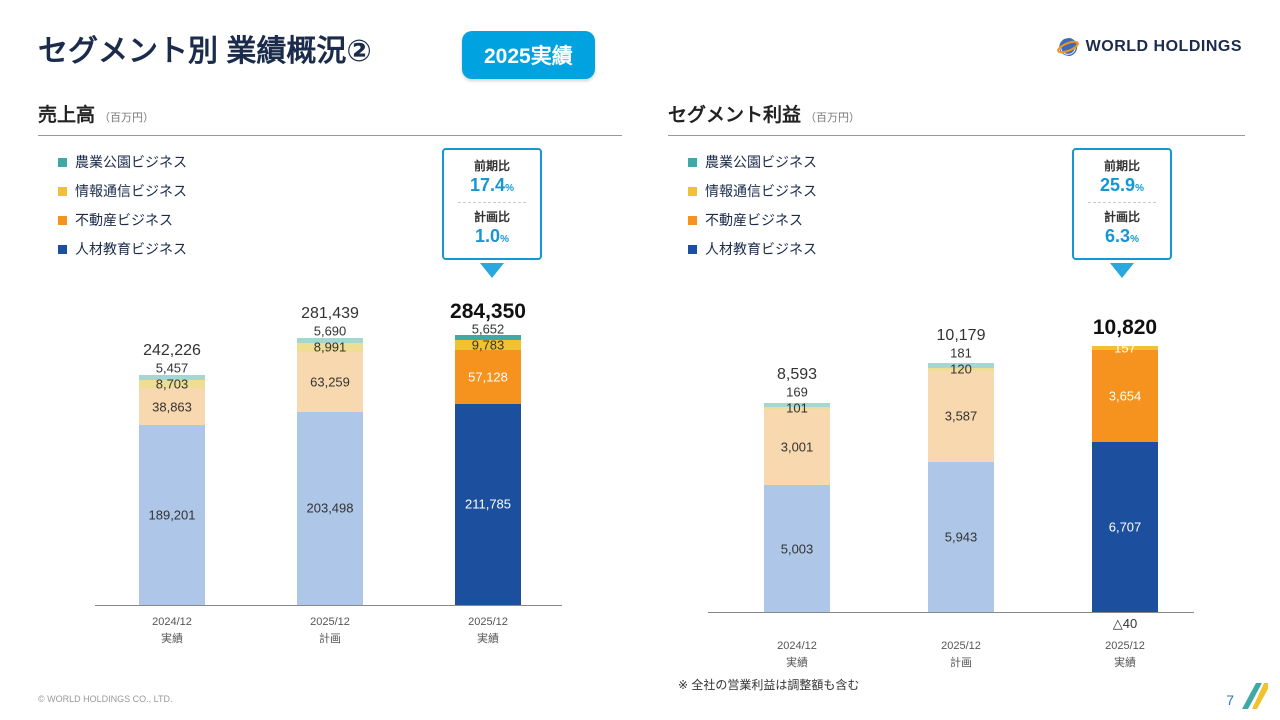  I want to click on segment-value-label: 120, so click(961, 369).